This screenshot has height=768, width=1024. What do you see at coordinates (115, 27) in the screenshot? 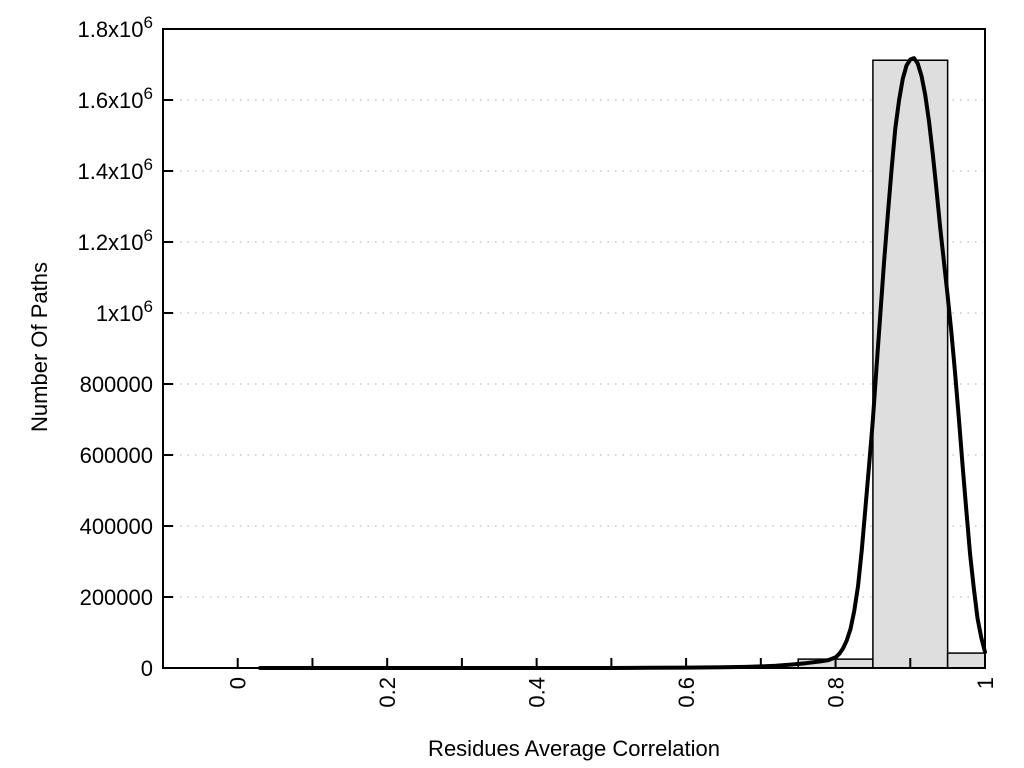
I see `y-tick-label: 1.8x10⁶` at bounding box center [115, 27].